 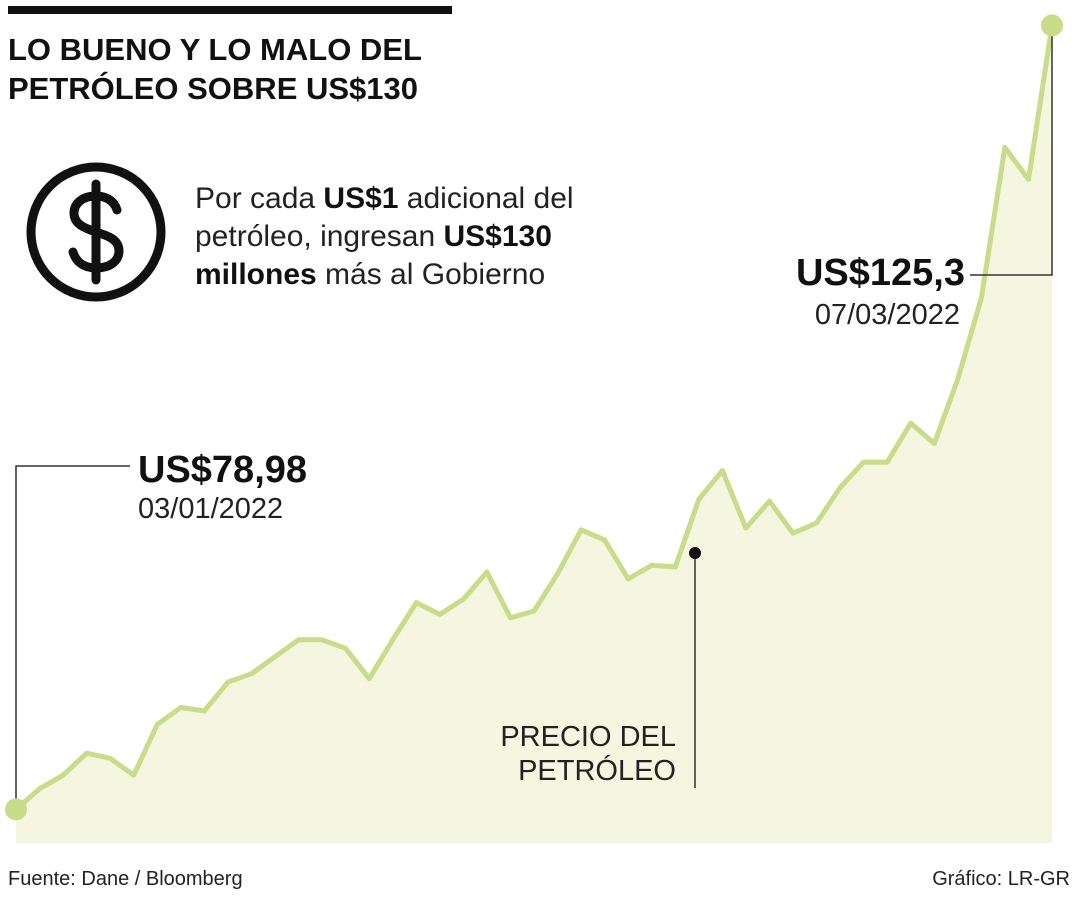 I want to click on info-text-3: más al Gobierno, so click(x=431, y=274).